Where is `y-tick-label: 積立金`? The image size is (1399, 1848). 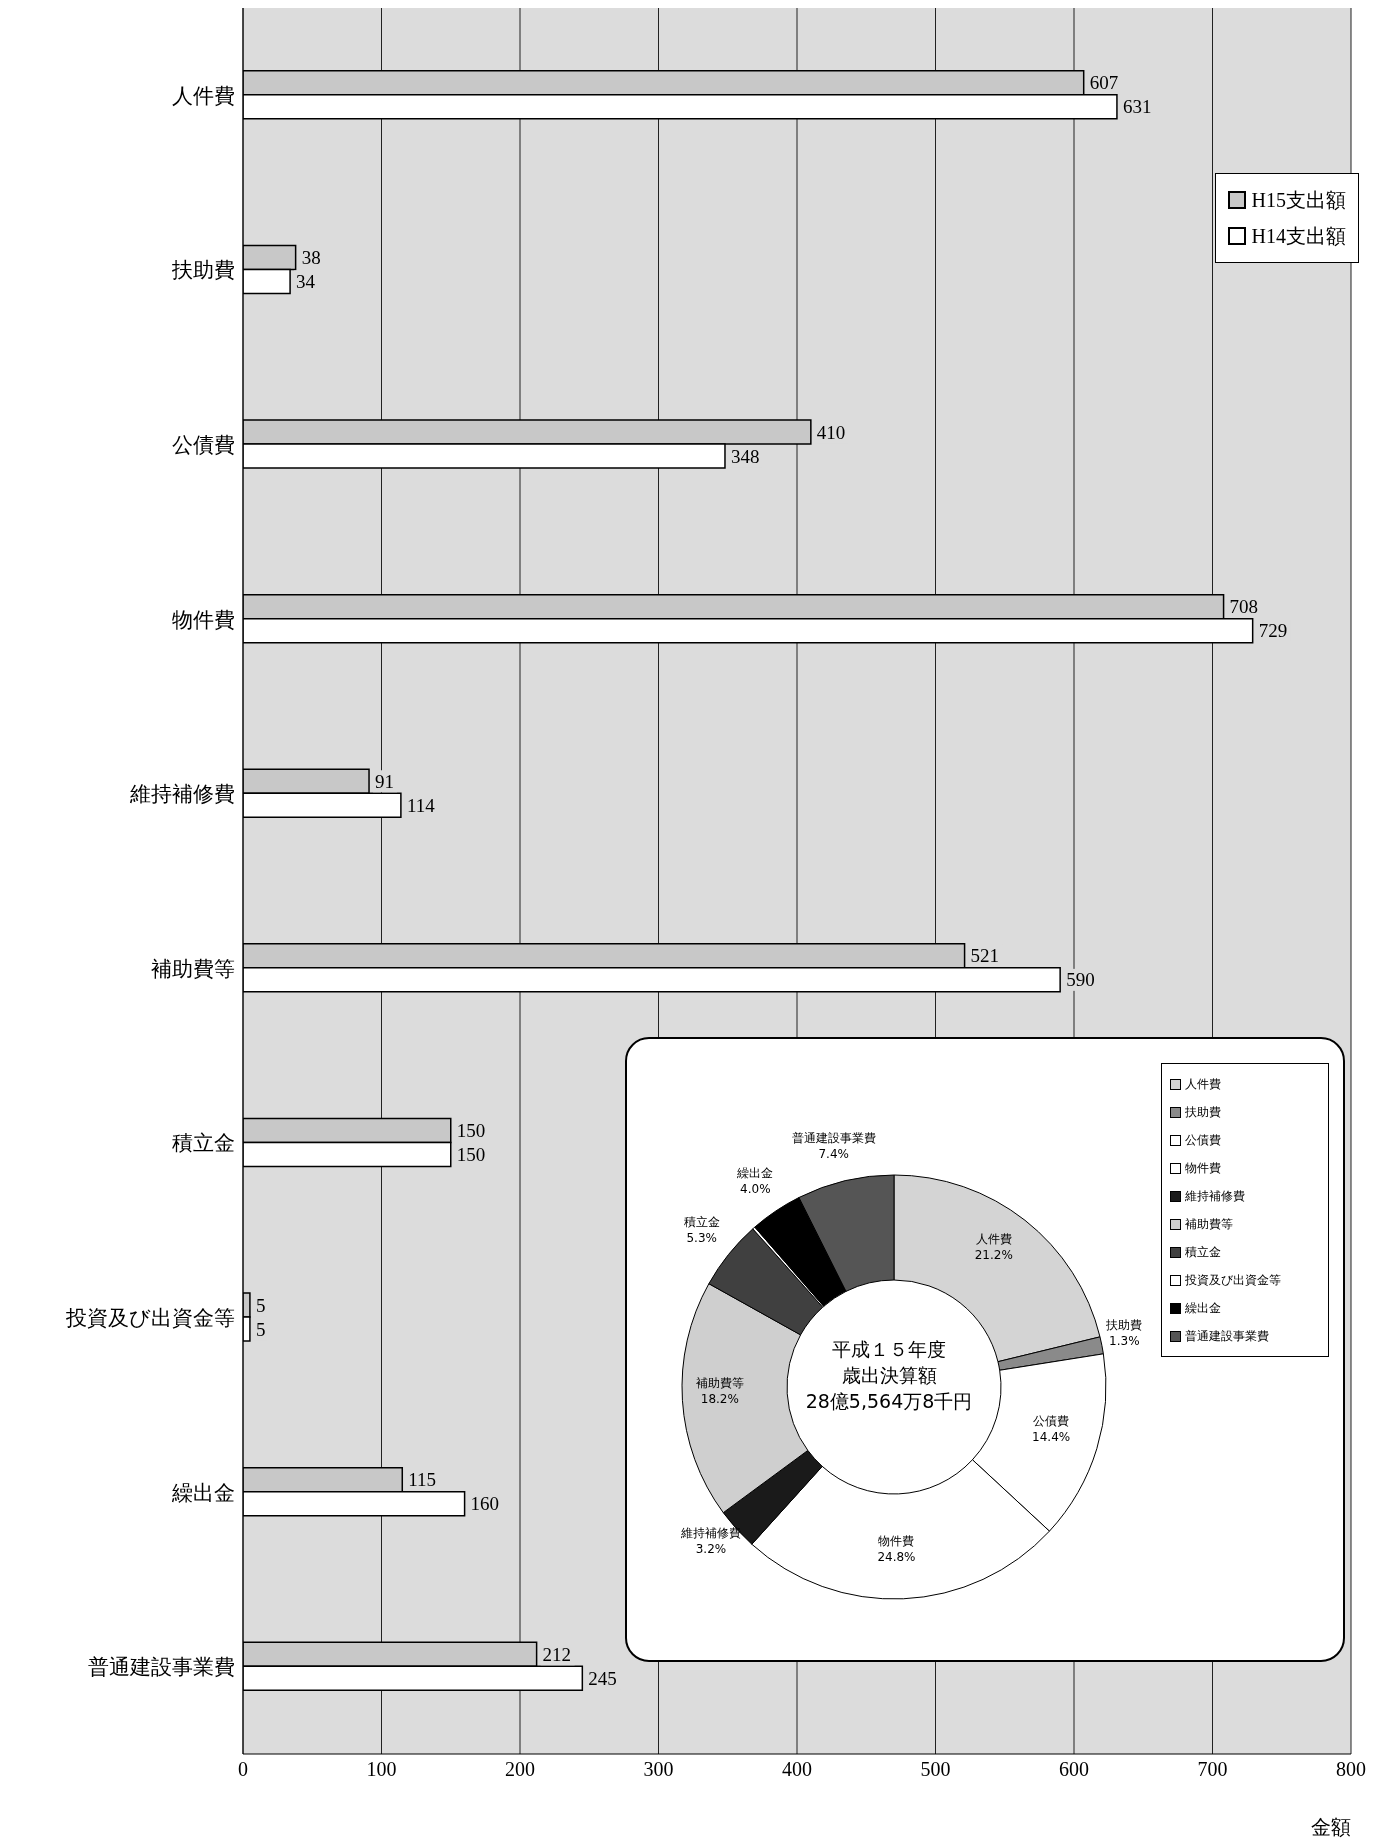 y-tick-label: 積立金 is located at coordinates (203, 1143).